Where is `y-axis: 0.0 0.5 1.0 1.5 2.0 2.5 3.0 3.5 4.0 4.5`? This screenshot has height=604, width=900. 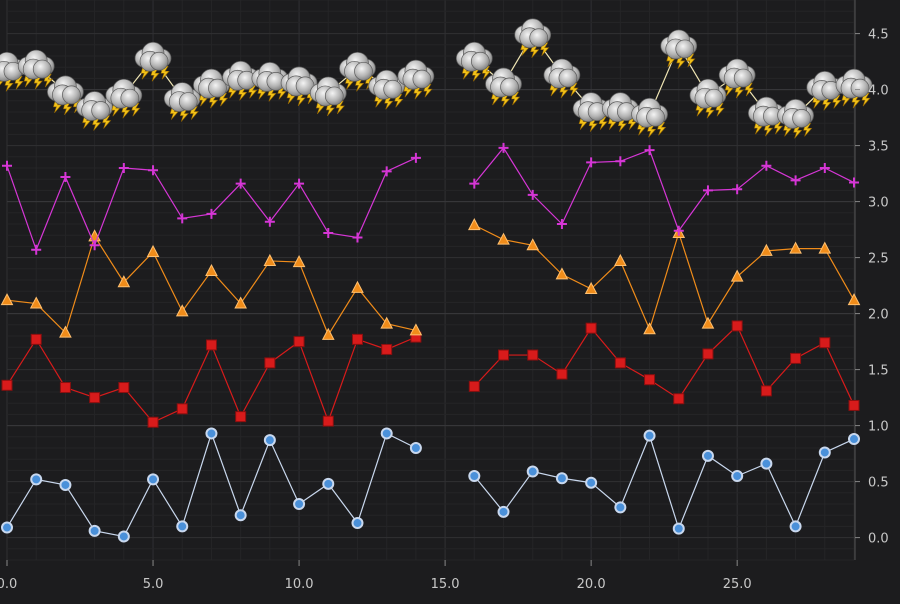
y-axis: 0.0 0.5 1.0 1.5 2.0 2.5 3.0 3.5 4.0 4.5 is located at coordinates (872, 287).